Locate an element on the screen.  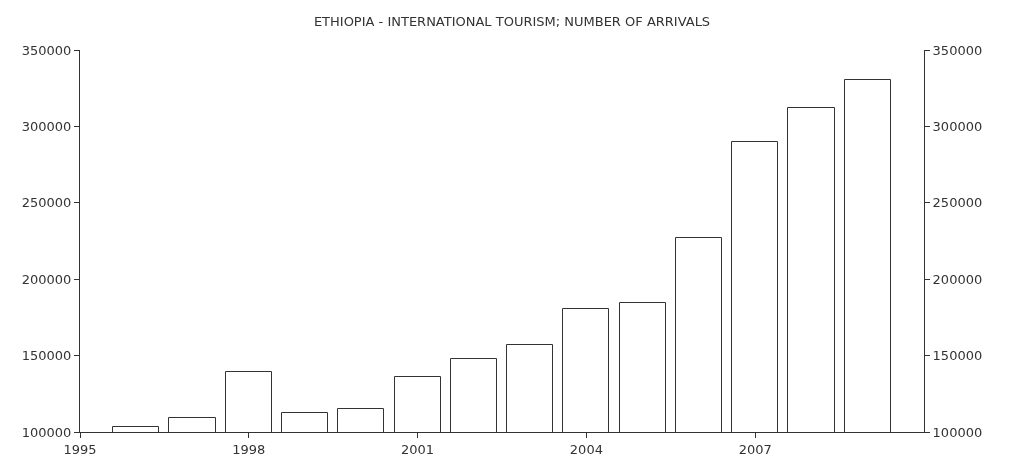
y2-tick-label: 350000 is located at coordinates (957, 50).